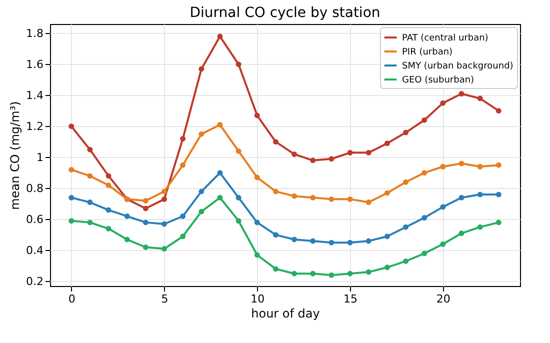 This screenshot has width=550, height=343. I want to click on x-tick-label: 5, so click(164, 299).